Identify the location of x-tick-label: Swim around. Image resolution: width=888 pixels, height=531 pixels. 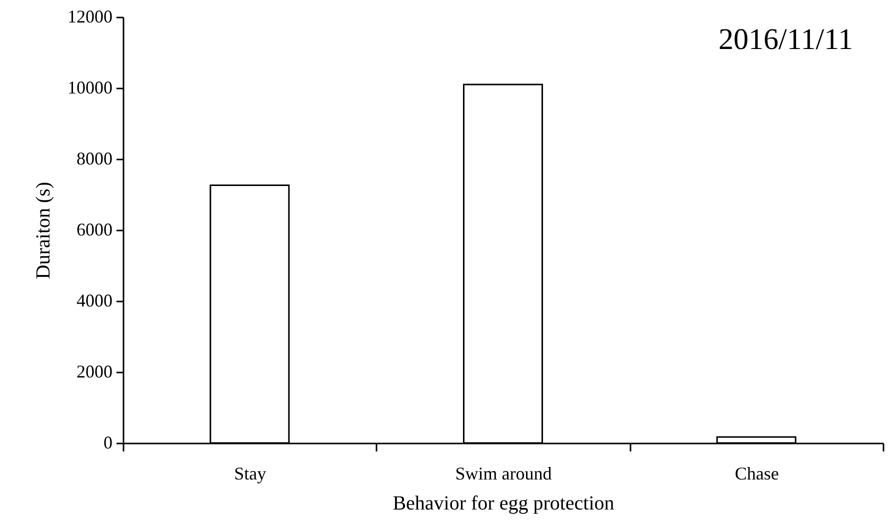
(503, 474).